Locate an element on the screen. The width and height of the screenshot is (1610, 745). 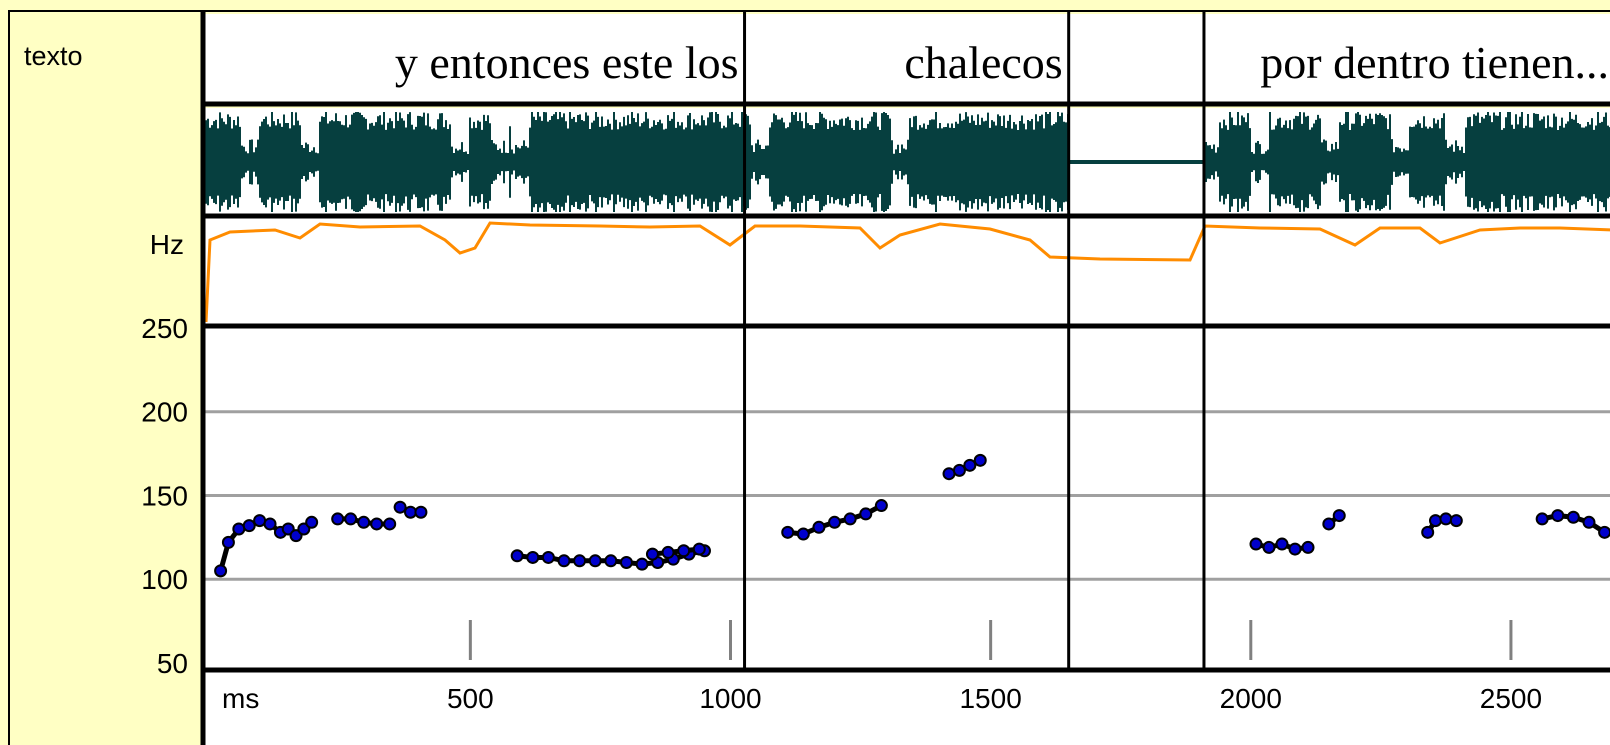
pitch-contour-line is located at coordinates (907, 272).